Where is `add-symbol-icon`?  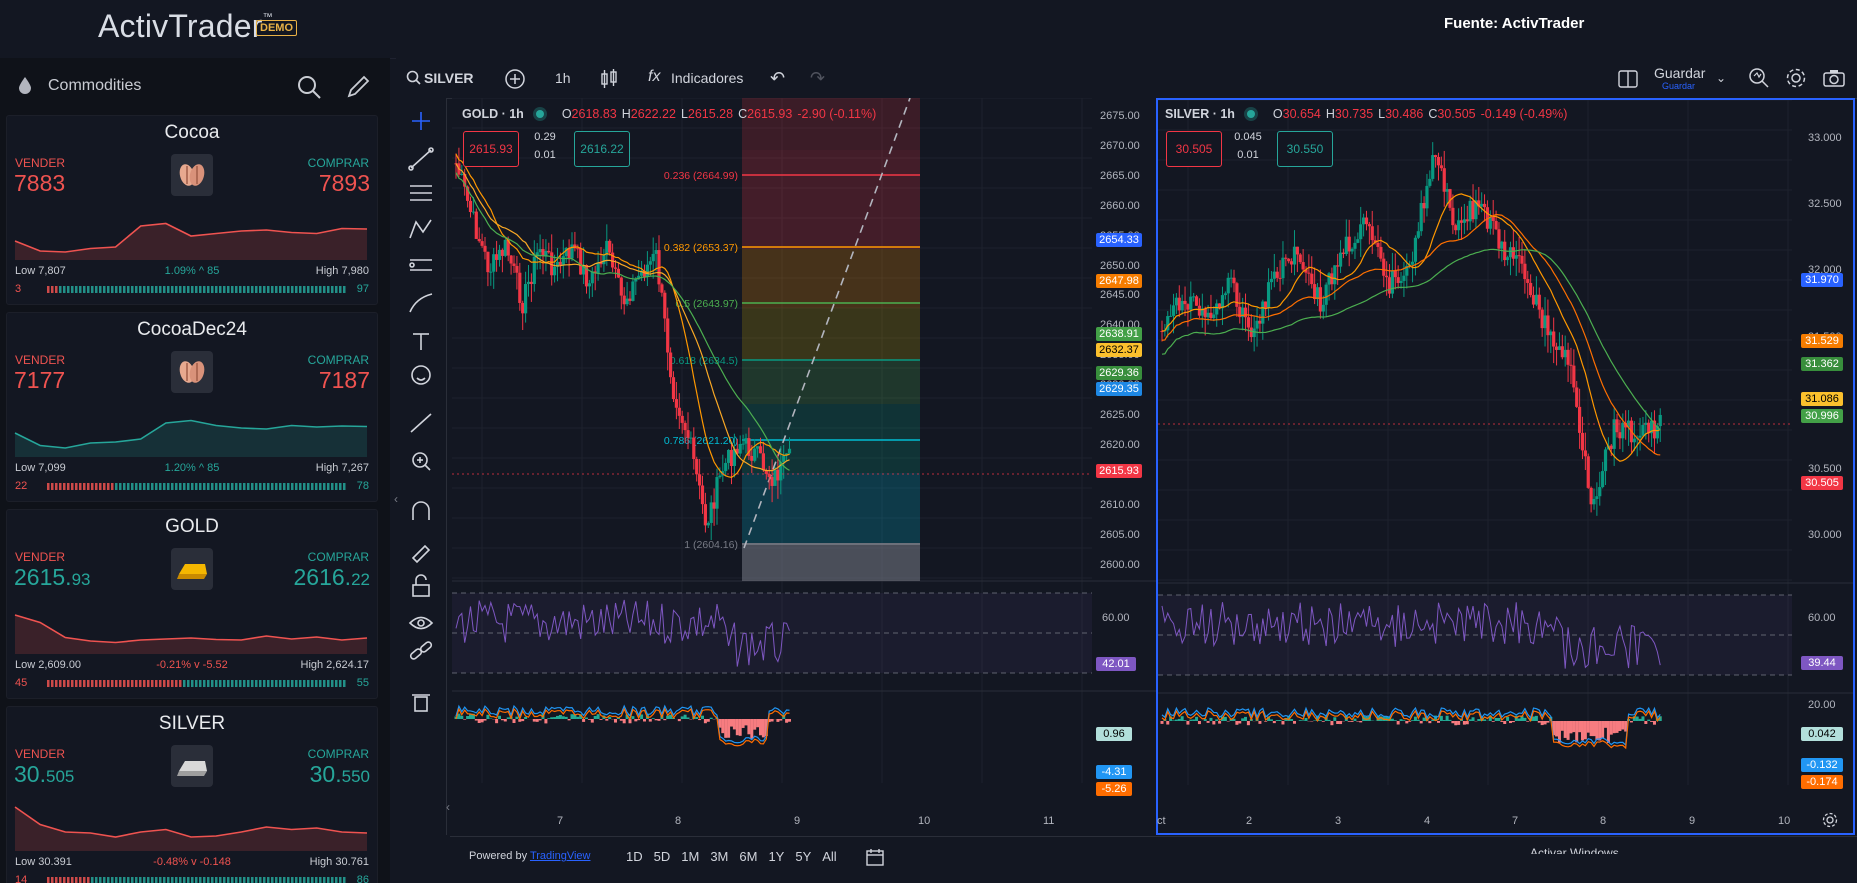 add-symbol-icon is located at coordinates (515, 79).